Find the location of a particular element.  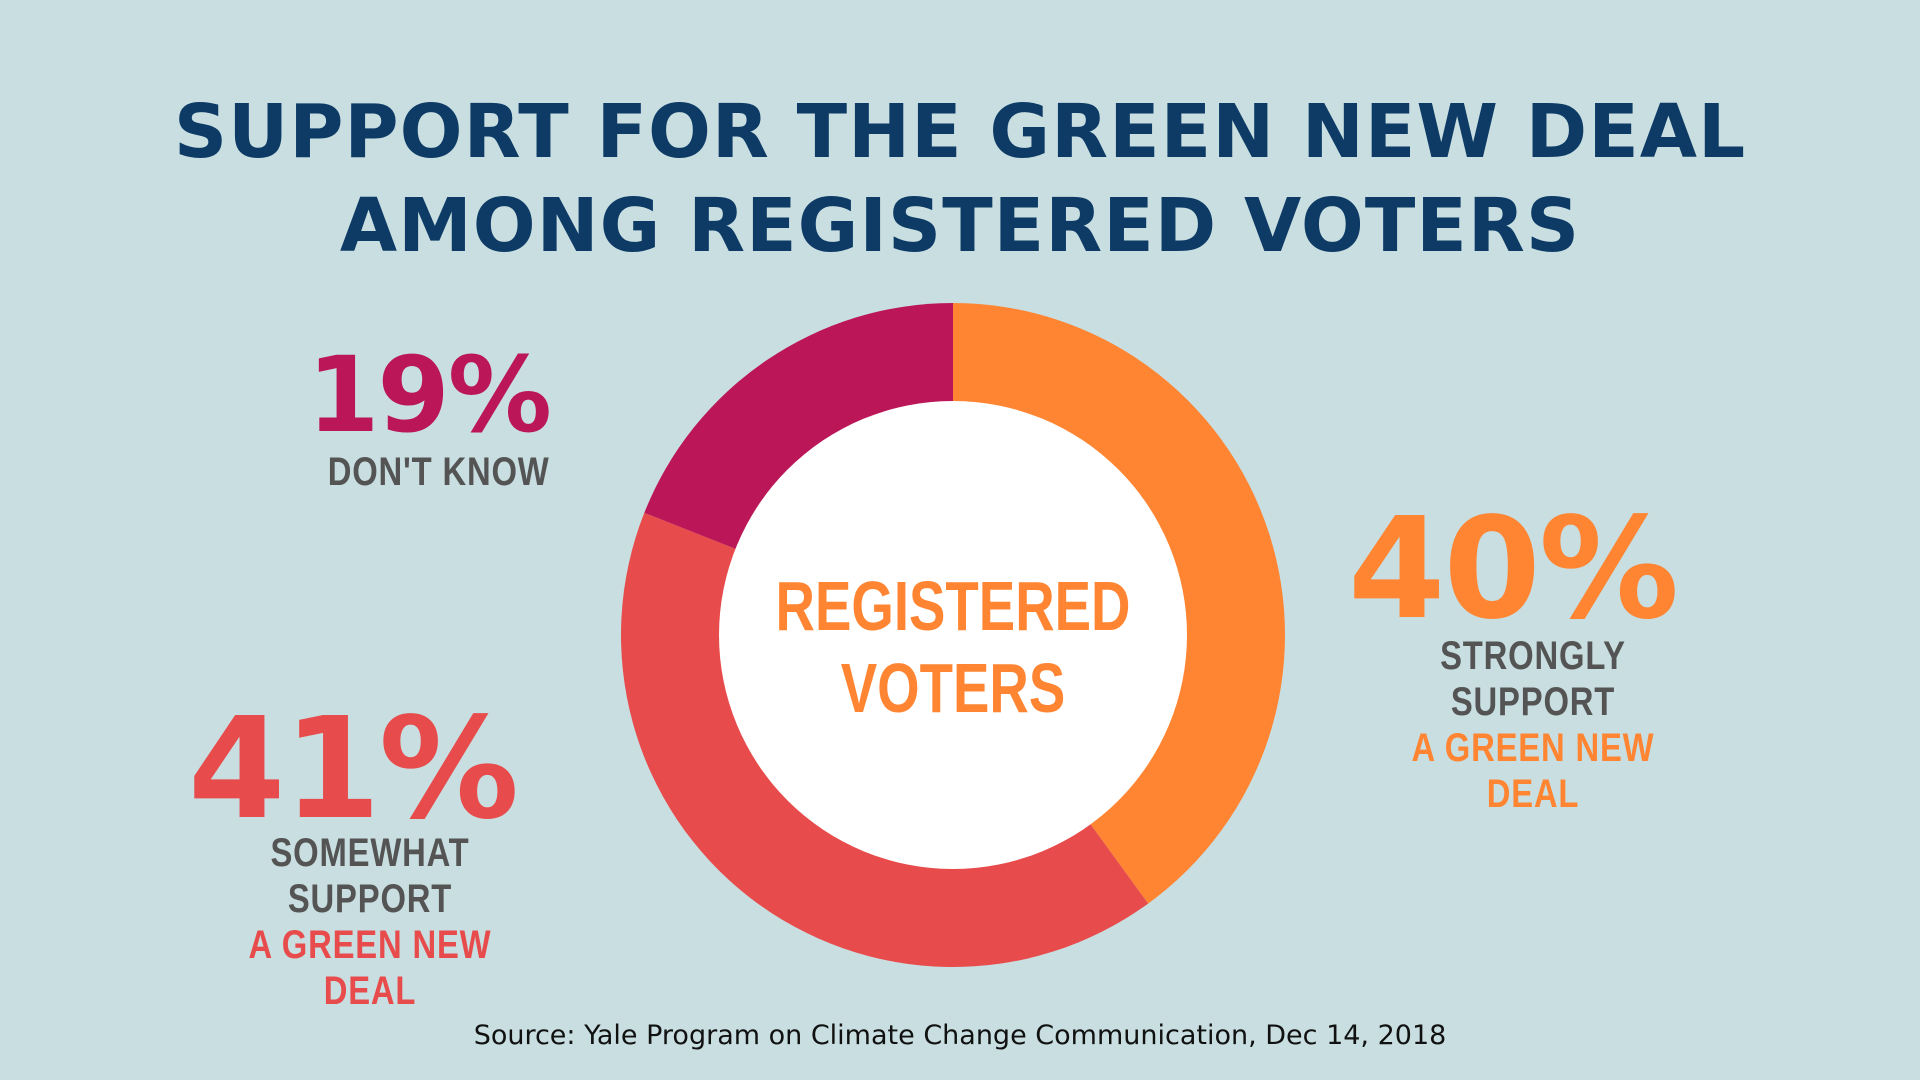

dont-know-label: DON'T KNOW is located at coordinates (439, 472).